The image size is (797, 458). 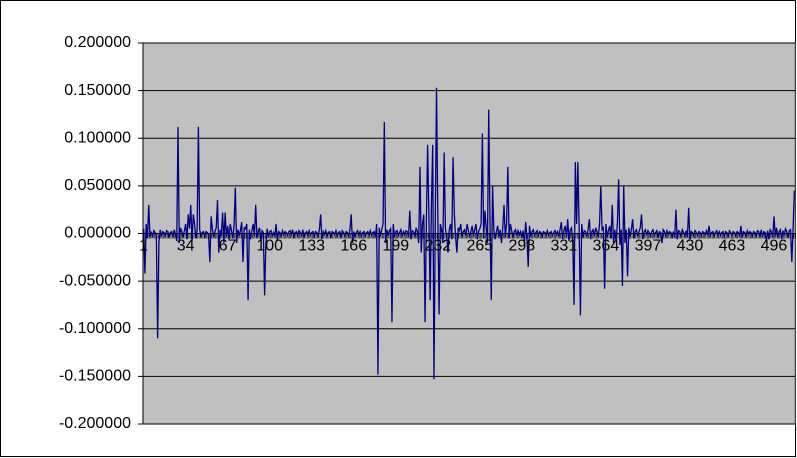 I want to click on y-tick-label: -0.050000, so click(x=95, y=280).